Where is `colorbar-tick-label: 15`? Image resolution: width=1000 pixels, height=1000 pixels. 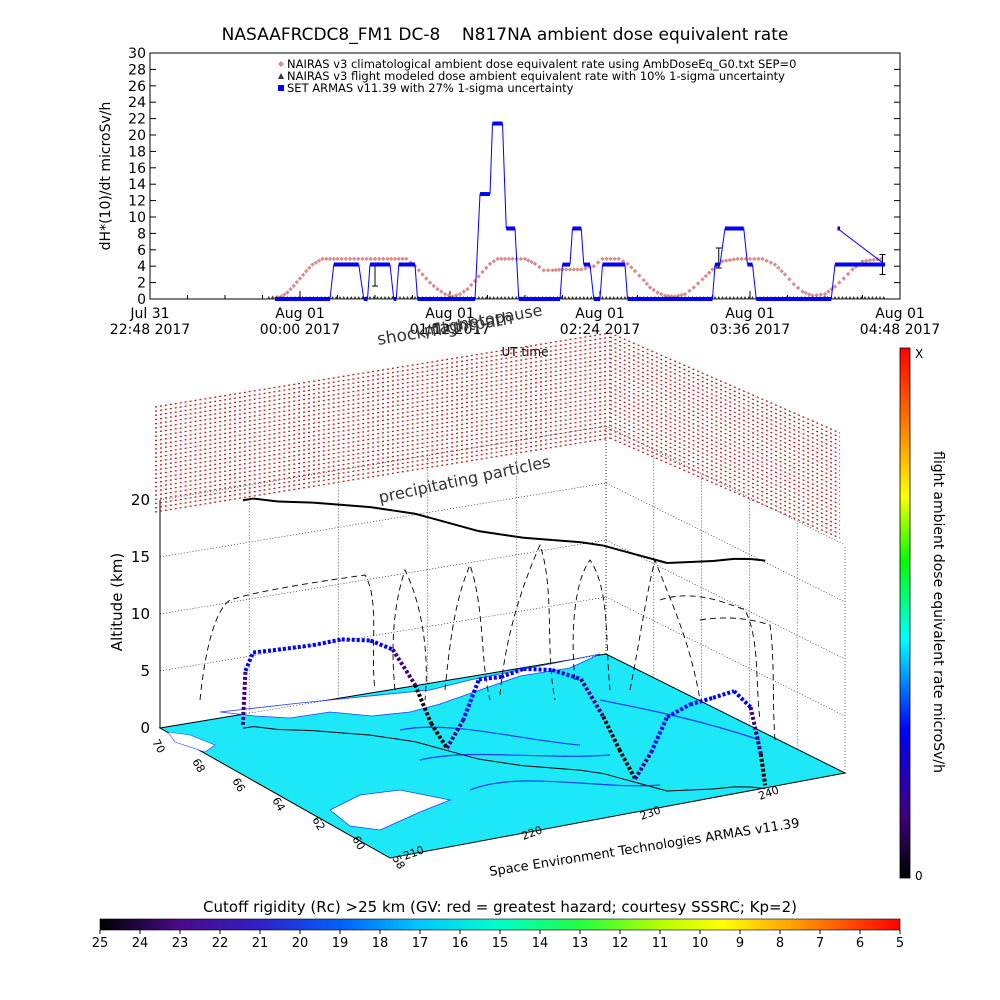 colorbar-tick-label: 15 is located at coordinates (500, 943).